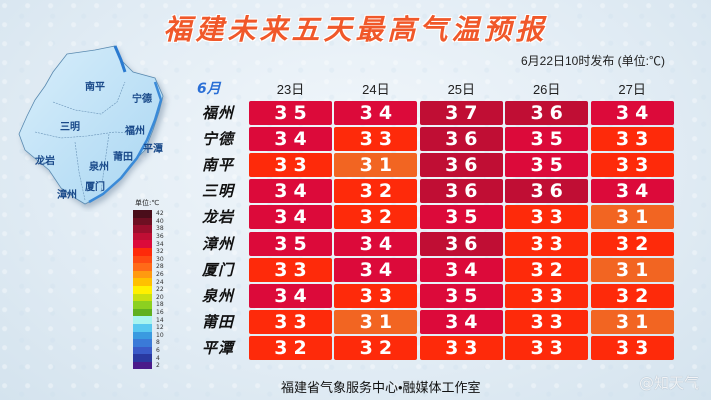 This screenshot has height=400, width=711. I want to click on legend-row: 6, so click(158, 350).